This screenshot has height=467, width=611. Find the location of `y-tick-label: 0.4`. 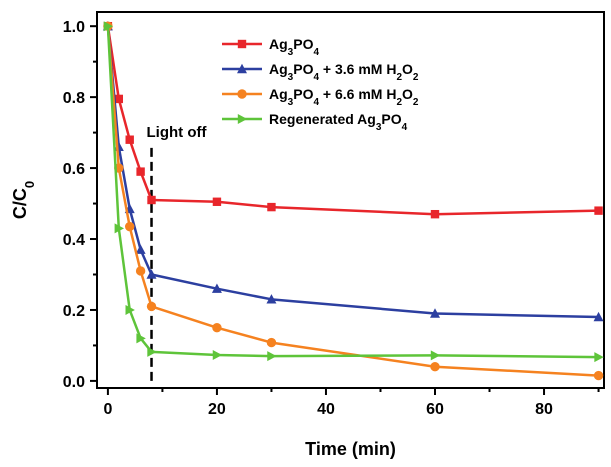

y-tick-label: 0.4 is located at coordinates (74, 240).